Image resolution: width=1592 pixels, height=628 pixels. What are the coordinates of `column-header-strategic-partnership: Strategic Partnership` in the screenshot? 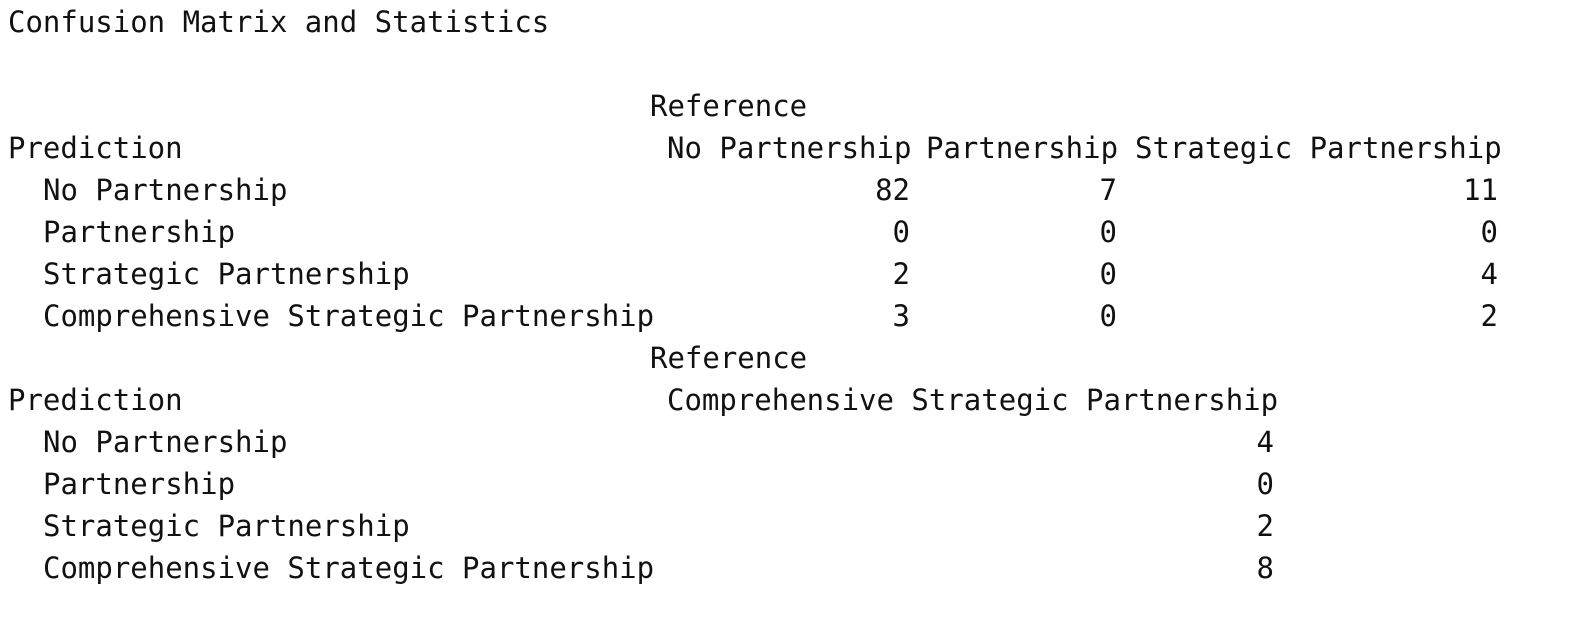 It's located at (1318, 148).